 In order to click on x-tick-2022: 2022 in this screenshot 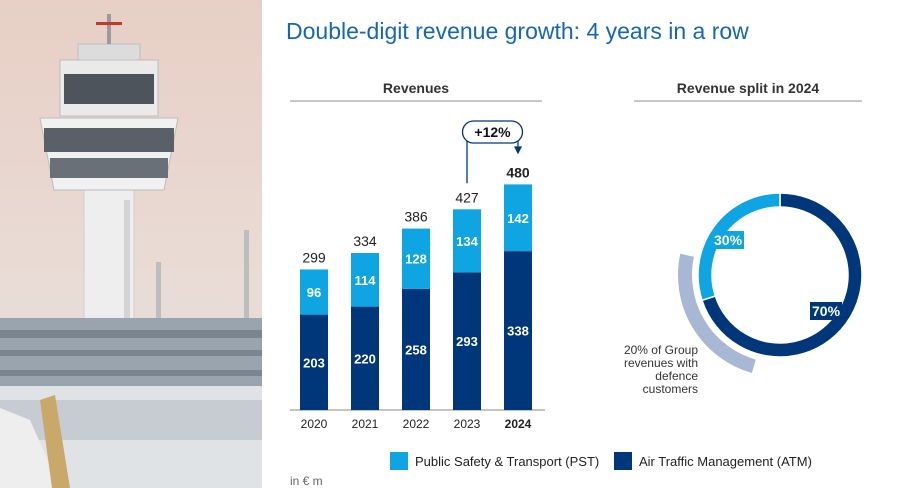, I will do `click(416, 424)`.